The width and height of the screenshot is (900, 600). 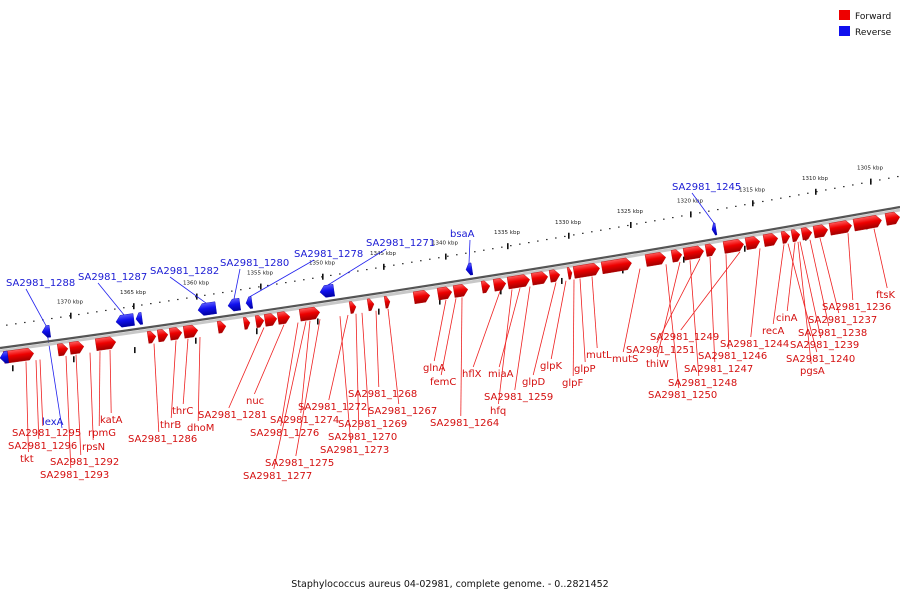 I want to click on forward-gene-label: rpmG, so click(x=102, y=433).